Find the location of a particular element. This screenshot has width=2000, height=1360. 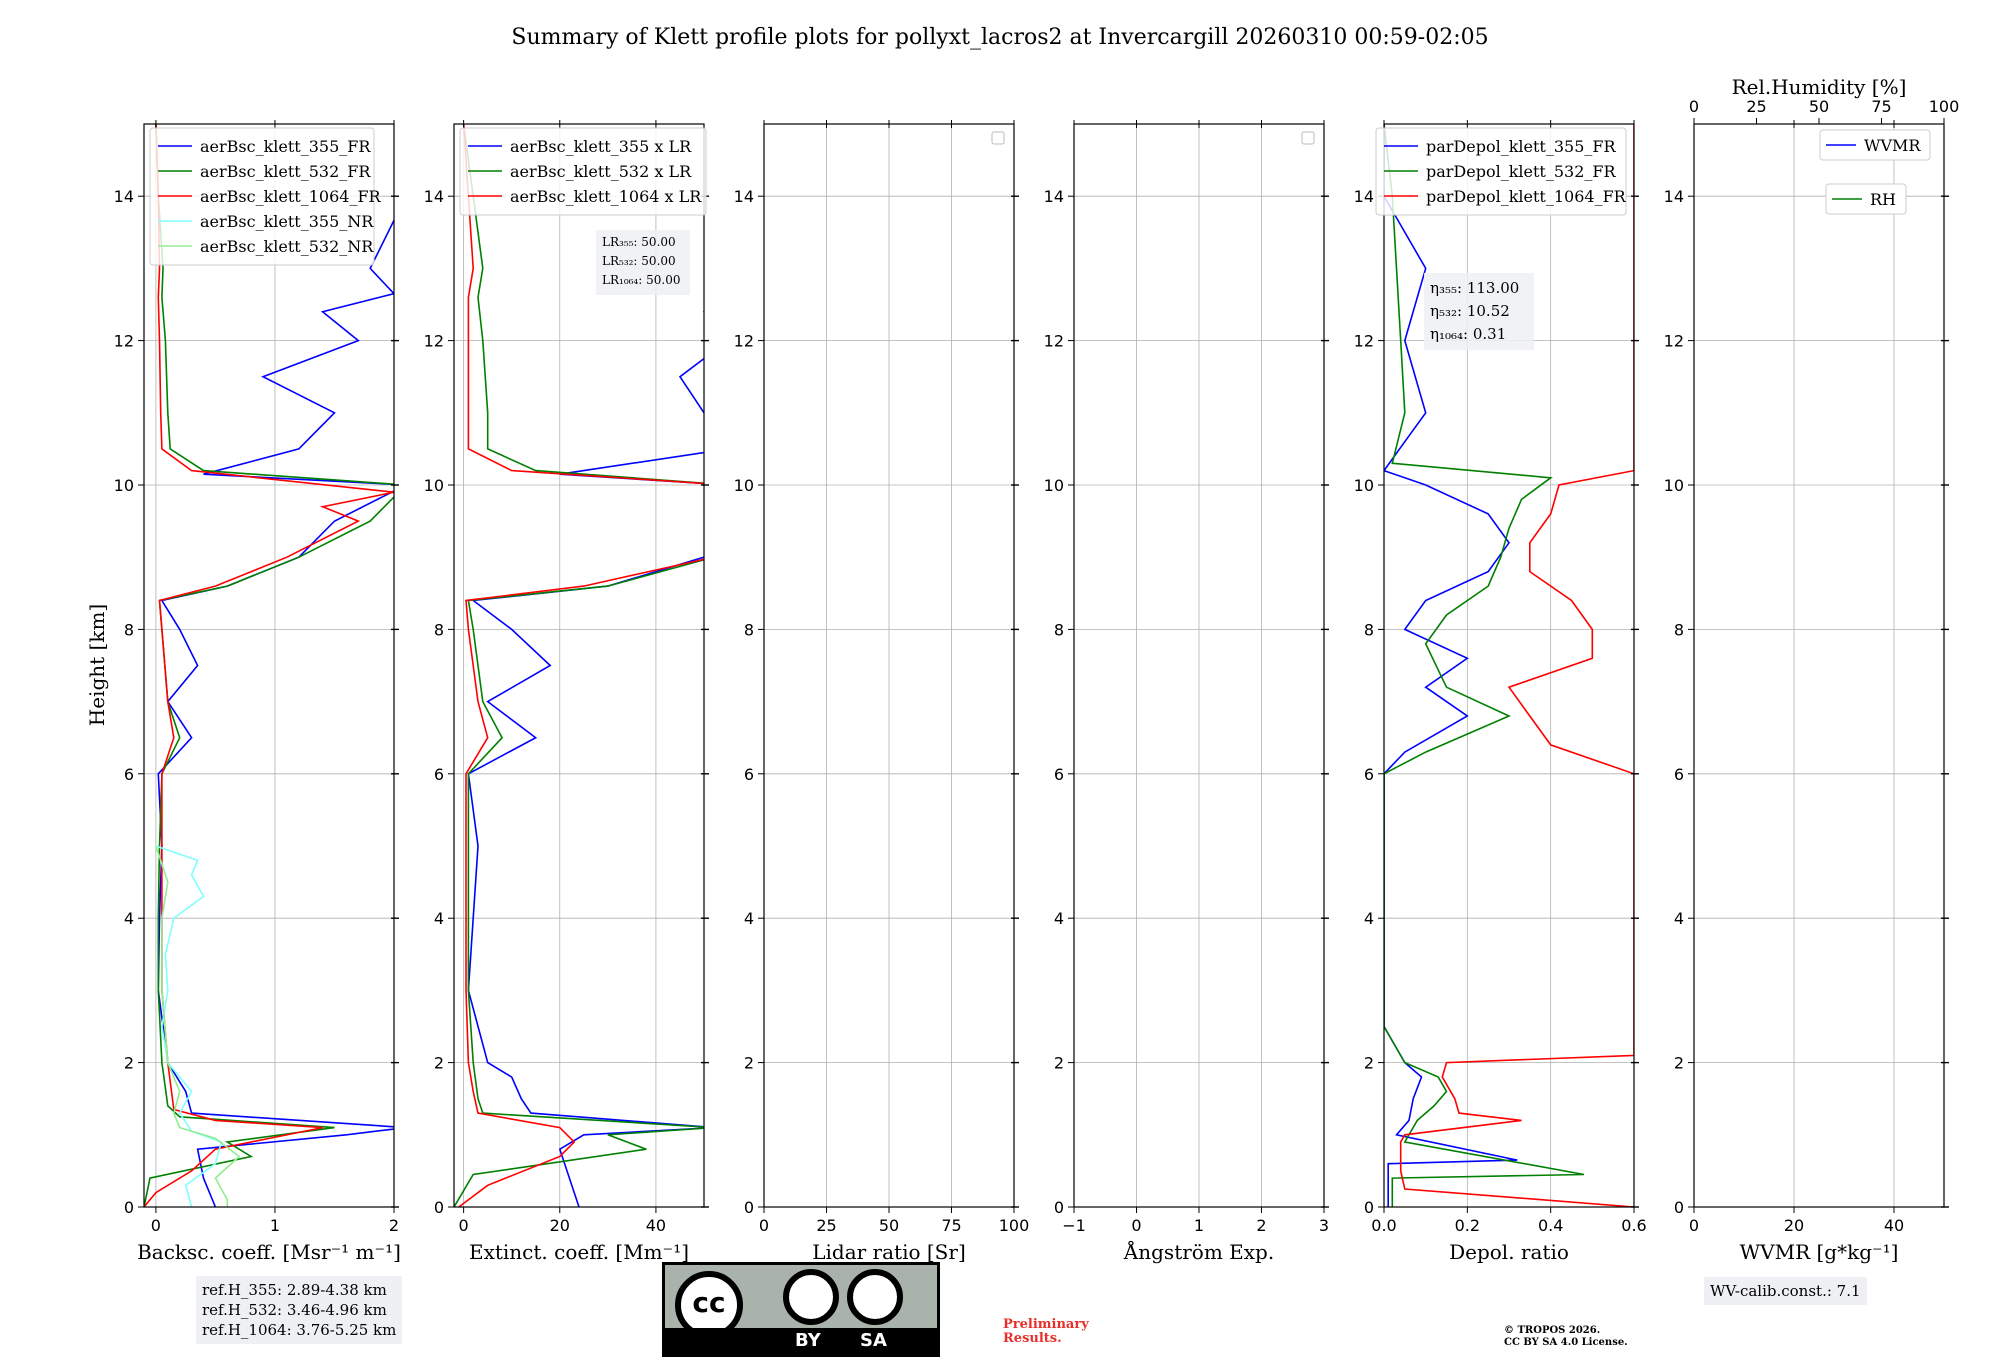

extinction-annotation-2: LR₁₀₆₄: 50.00 is located at coordinates (641, 280).